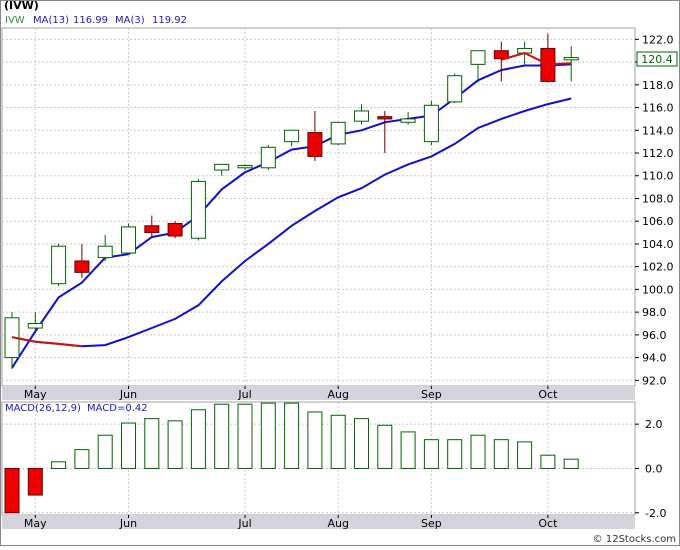 The width and height of the screenshot is (680, 550). What do you see at coordinates (654, 335) in the screenshot?
I see `price-y-tick-label: 96.0` at bounding box center [654, 335].